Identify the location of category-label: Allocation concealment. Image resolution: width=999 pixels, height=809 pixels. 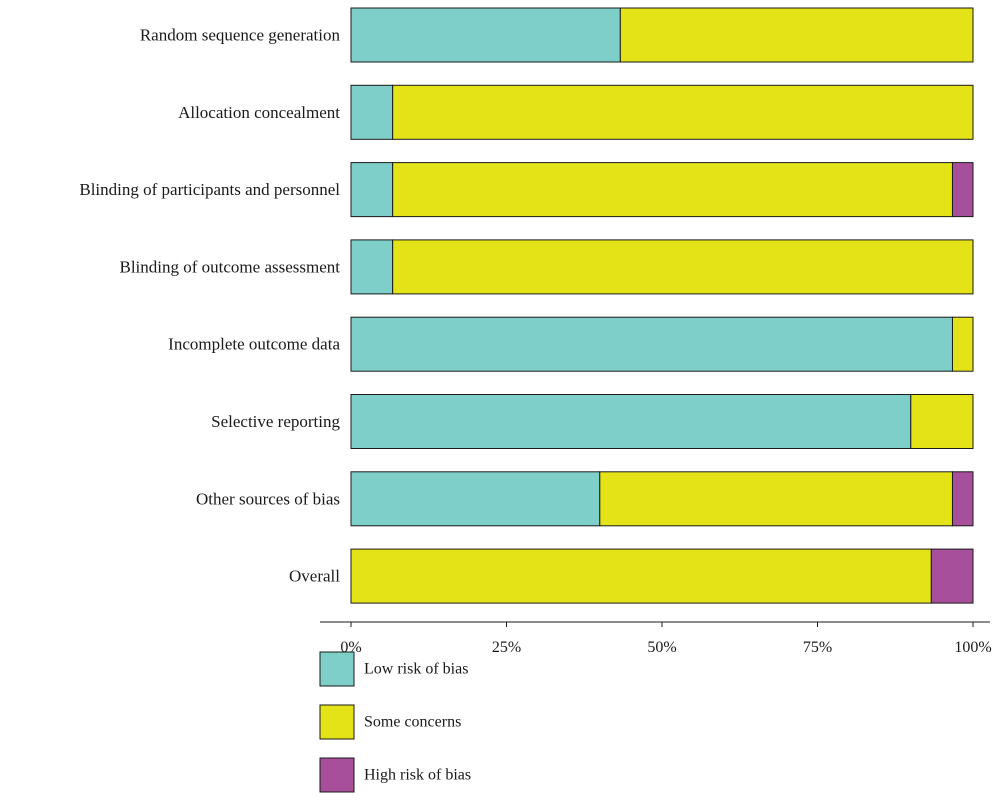
(259, 112).